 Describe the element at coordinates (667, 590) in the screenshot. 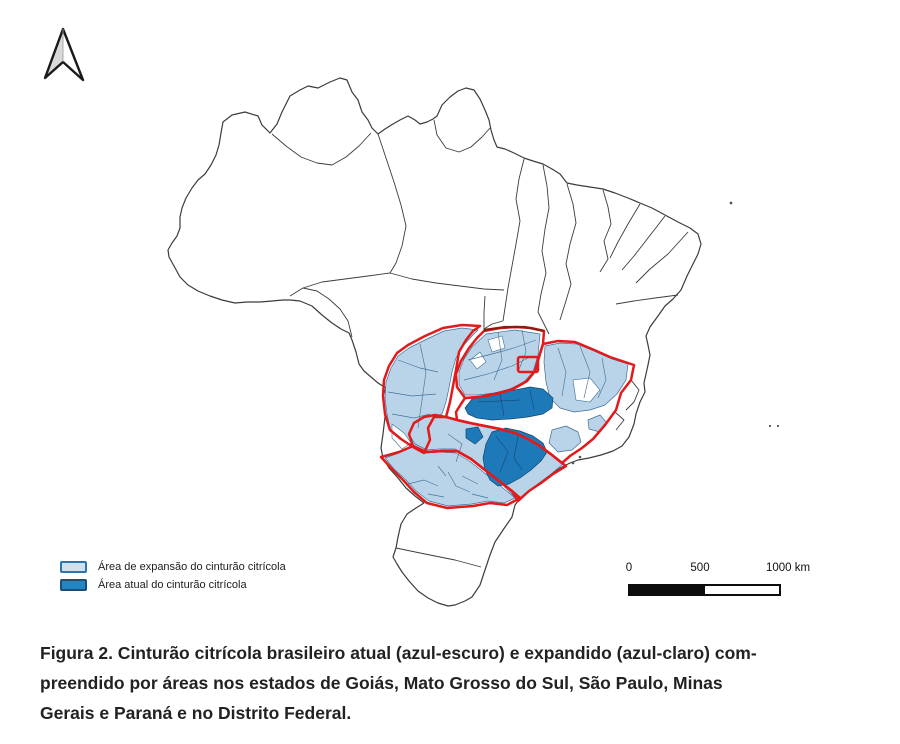

I see `scale-bar-filled-half` at that location.